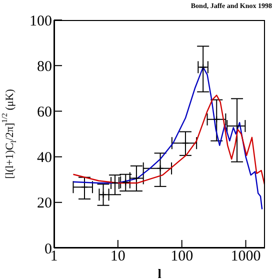  Describe the element at coordinates (44, 158) in the screenshot. I see `y-tick-label: 40` at that location.